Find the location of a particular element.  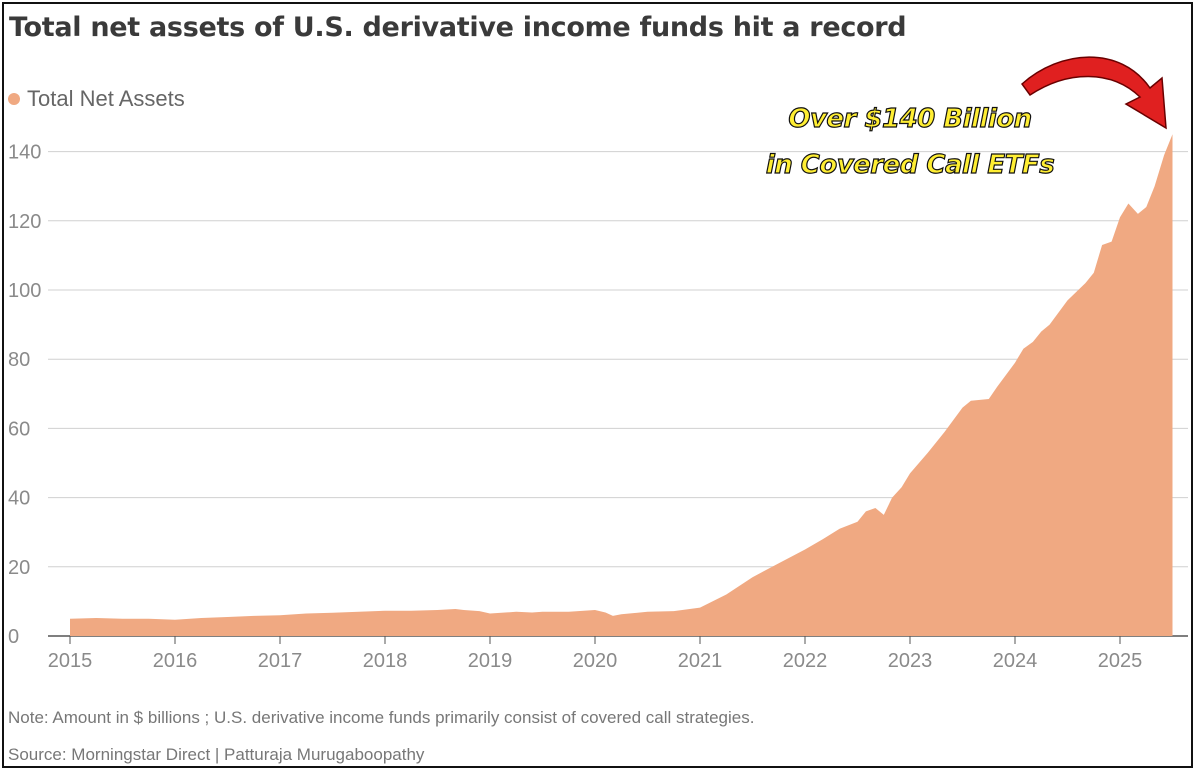

callout-line-1: Over $140 Billion is located at coordinates (910, 118).